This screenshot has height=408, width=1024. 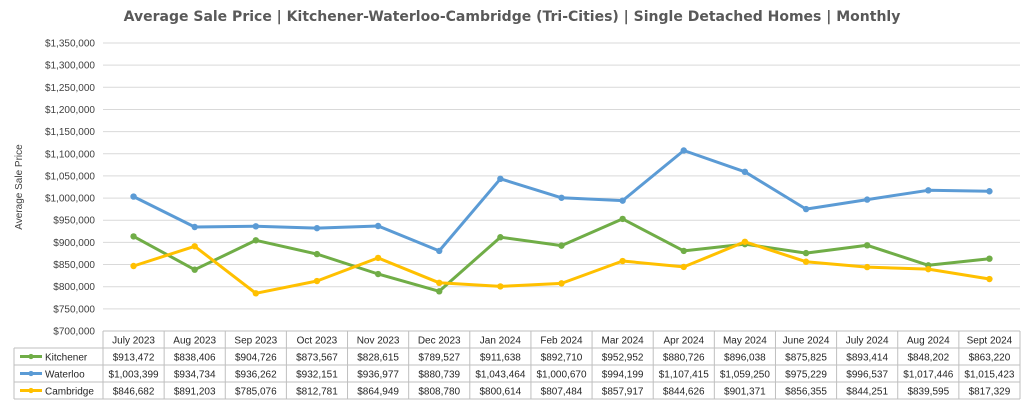 What do you see at coordinates (501, 392) in the screenshot?
I see `table-value: $800,614` at bounding box center [501, 392].